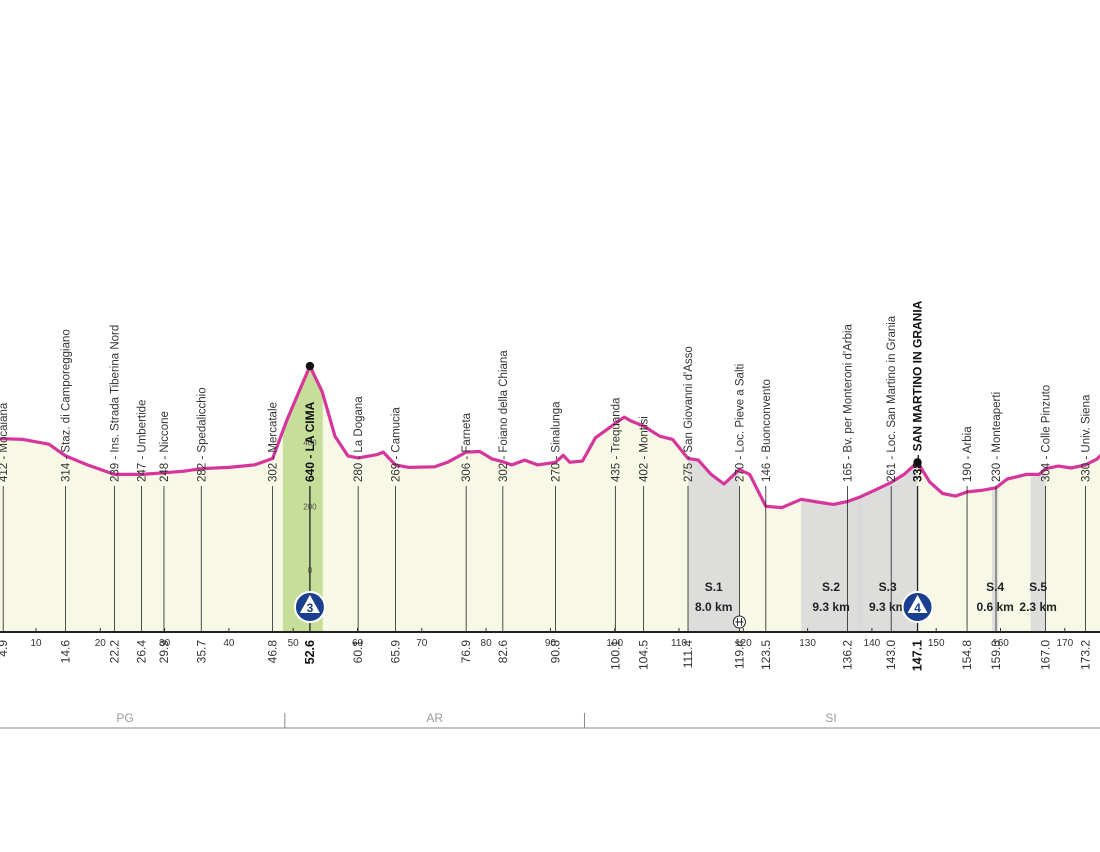 Image resolution: width=1100 pixels, height=852 pixels. What do you see at coordinates (994, 607) in the screenshot?
I see `sector-length: 0.6 km` at bounding box center [994, 607].